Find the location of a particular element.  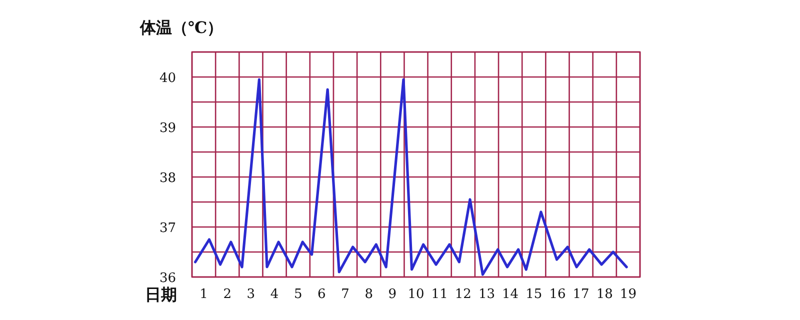

y-tick-label: 37 is located at coordinates (167, 228).